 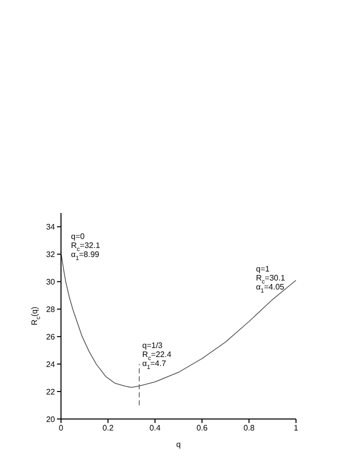 What do you see at coordinates (51, 419) in the screenshot?
I see `y-tick-label: 20` at bounding box center [51, 419].